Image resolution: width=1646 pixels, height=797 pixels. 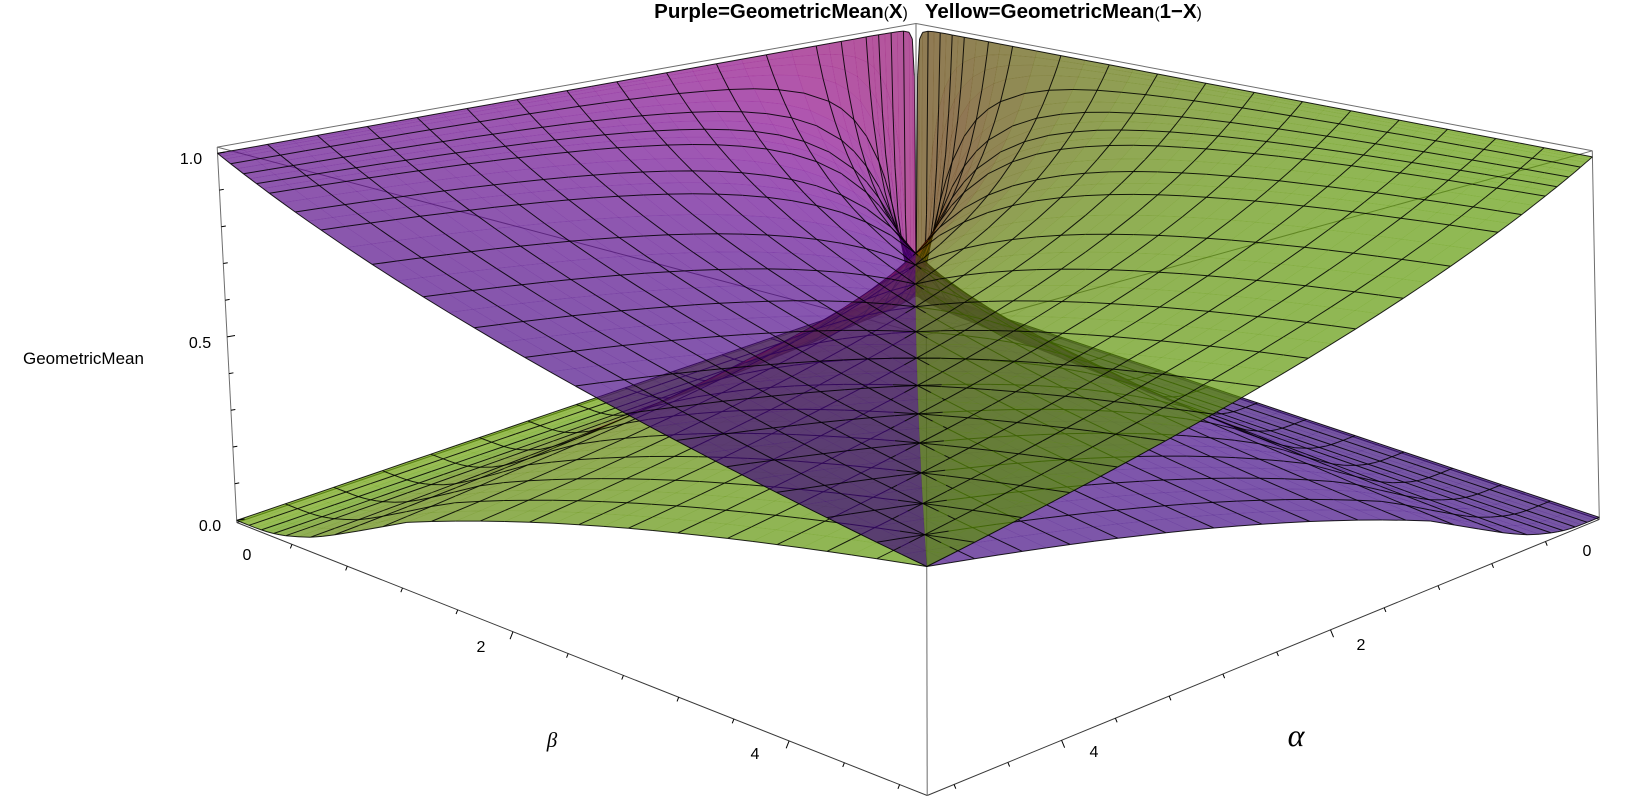 I want to click on svg-text: α, so click(x=1297, y=735).